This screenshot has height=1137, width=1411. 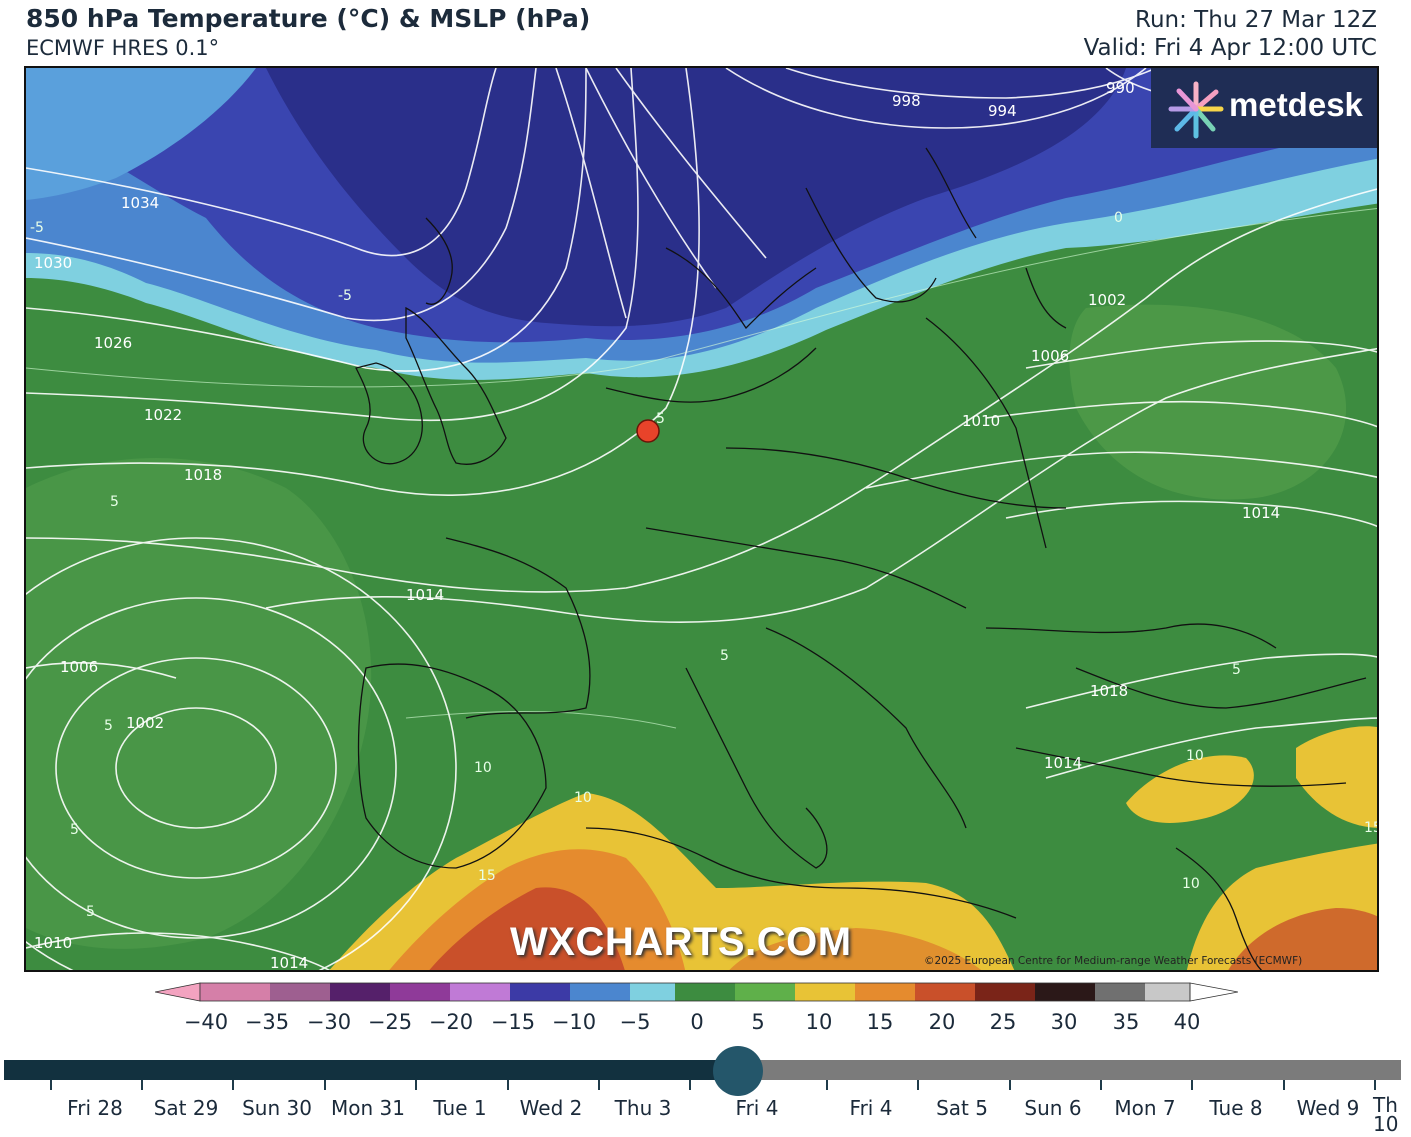 What do you see at coordinates (1118, 218) in the screenshot?
I see `temp-label: 0` at bounding box center [1118, 218].